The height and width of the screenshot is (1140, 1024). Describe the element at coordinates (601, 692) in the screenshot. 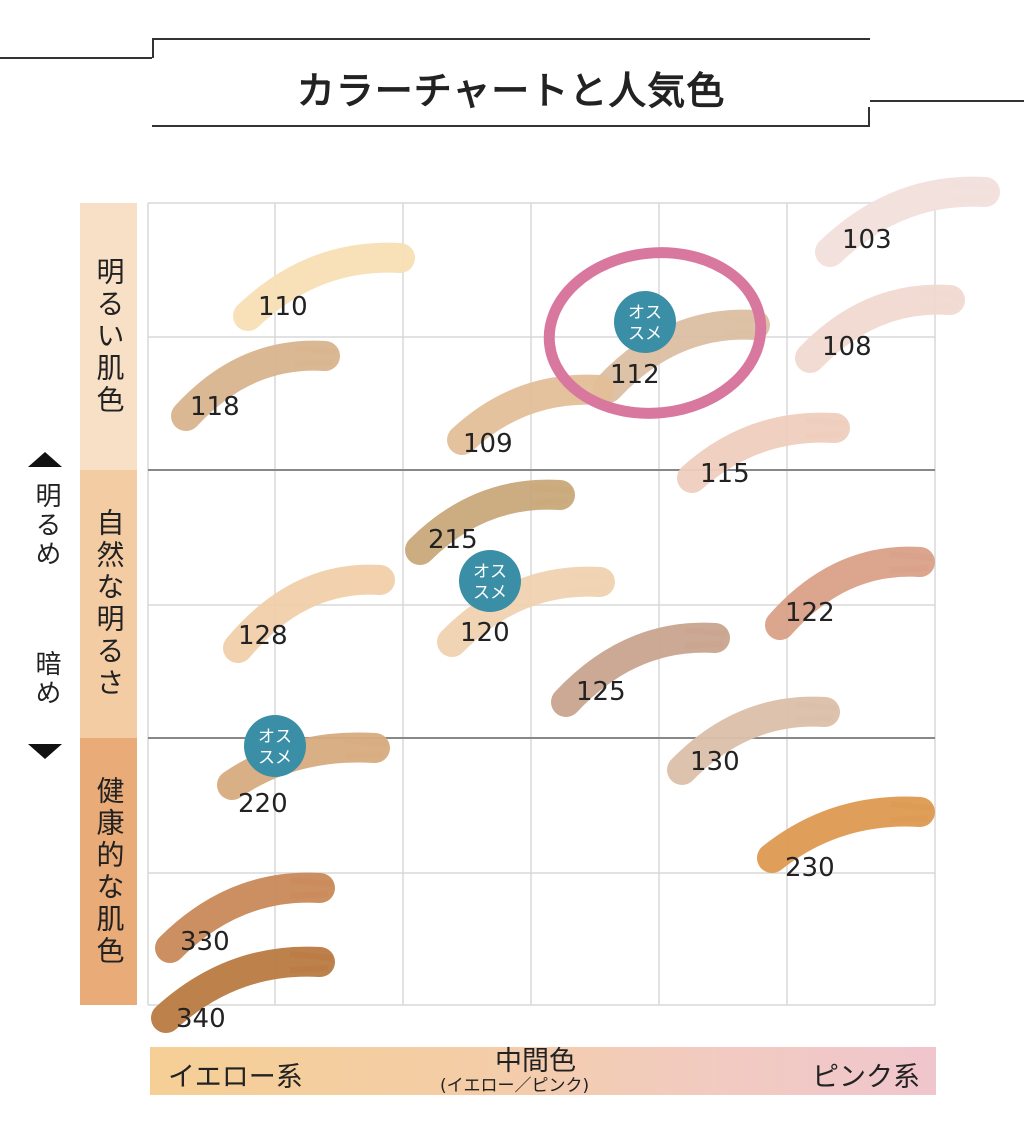

I see `shade-label: 125` at that location.